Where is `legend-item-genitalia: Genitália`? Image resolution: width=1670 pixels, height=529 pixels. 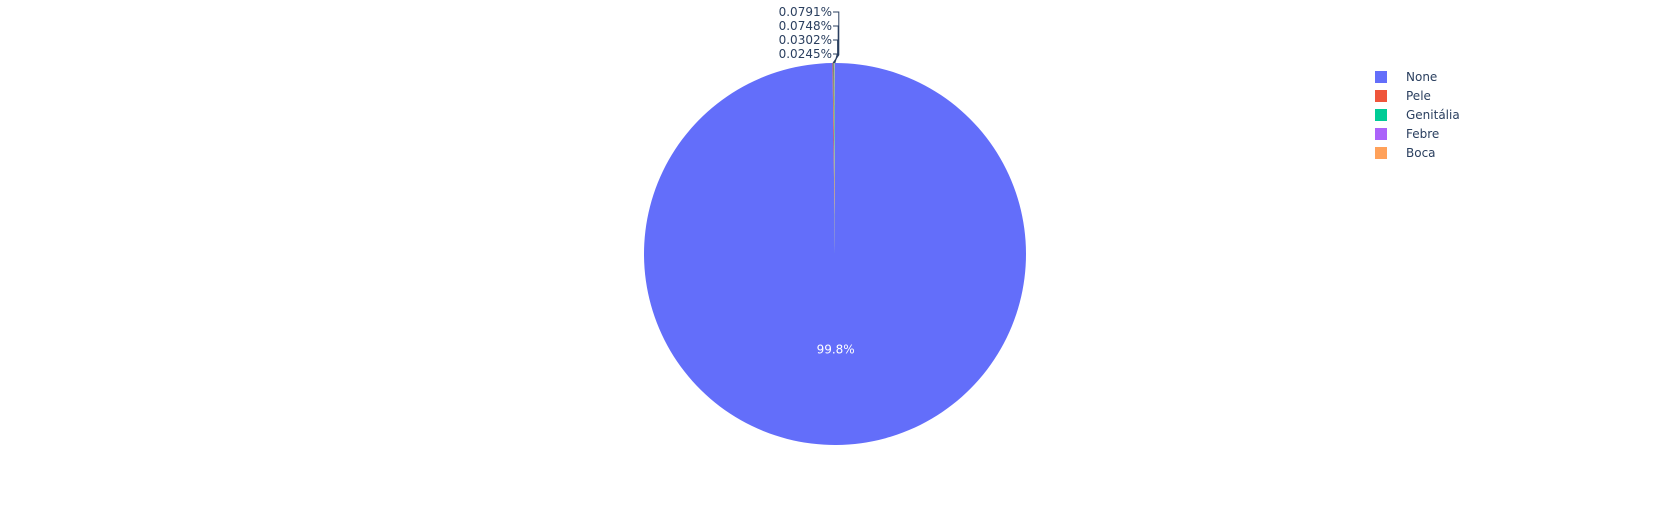
legend-item-genitalia: Genitália is located at coordinates (1417, 115).